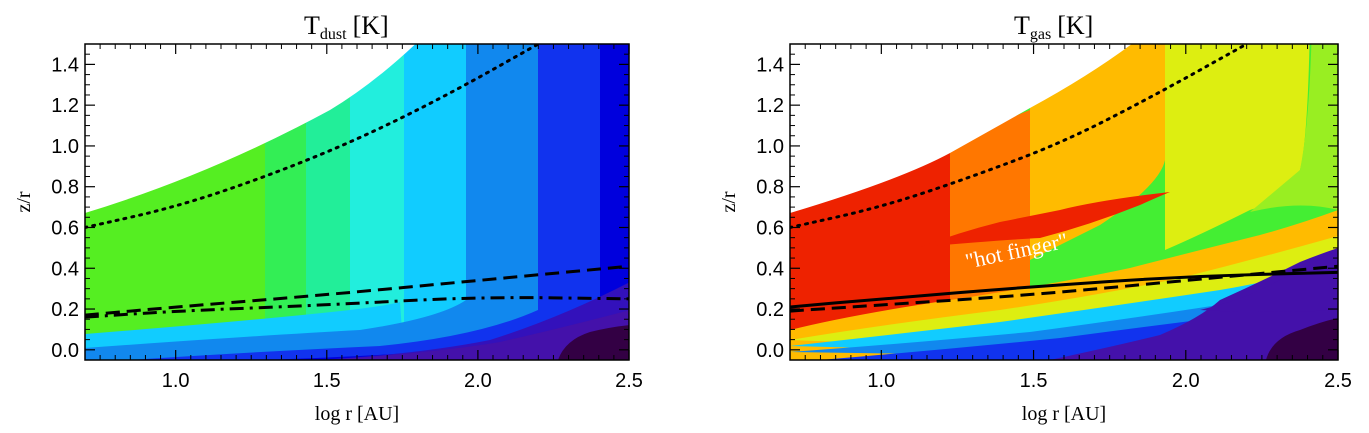 The width and height of the screenshot is (1369, 433). I want to click on tdust-xtick-label: 1.0, so click(176, 381).